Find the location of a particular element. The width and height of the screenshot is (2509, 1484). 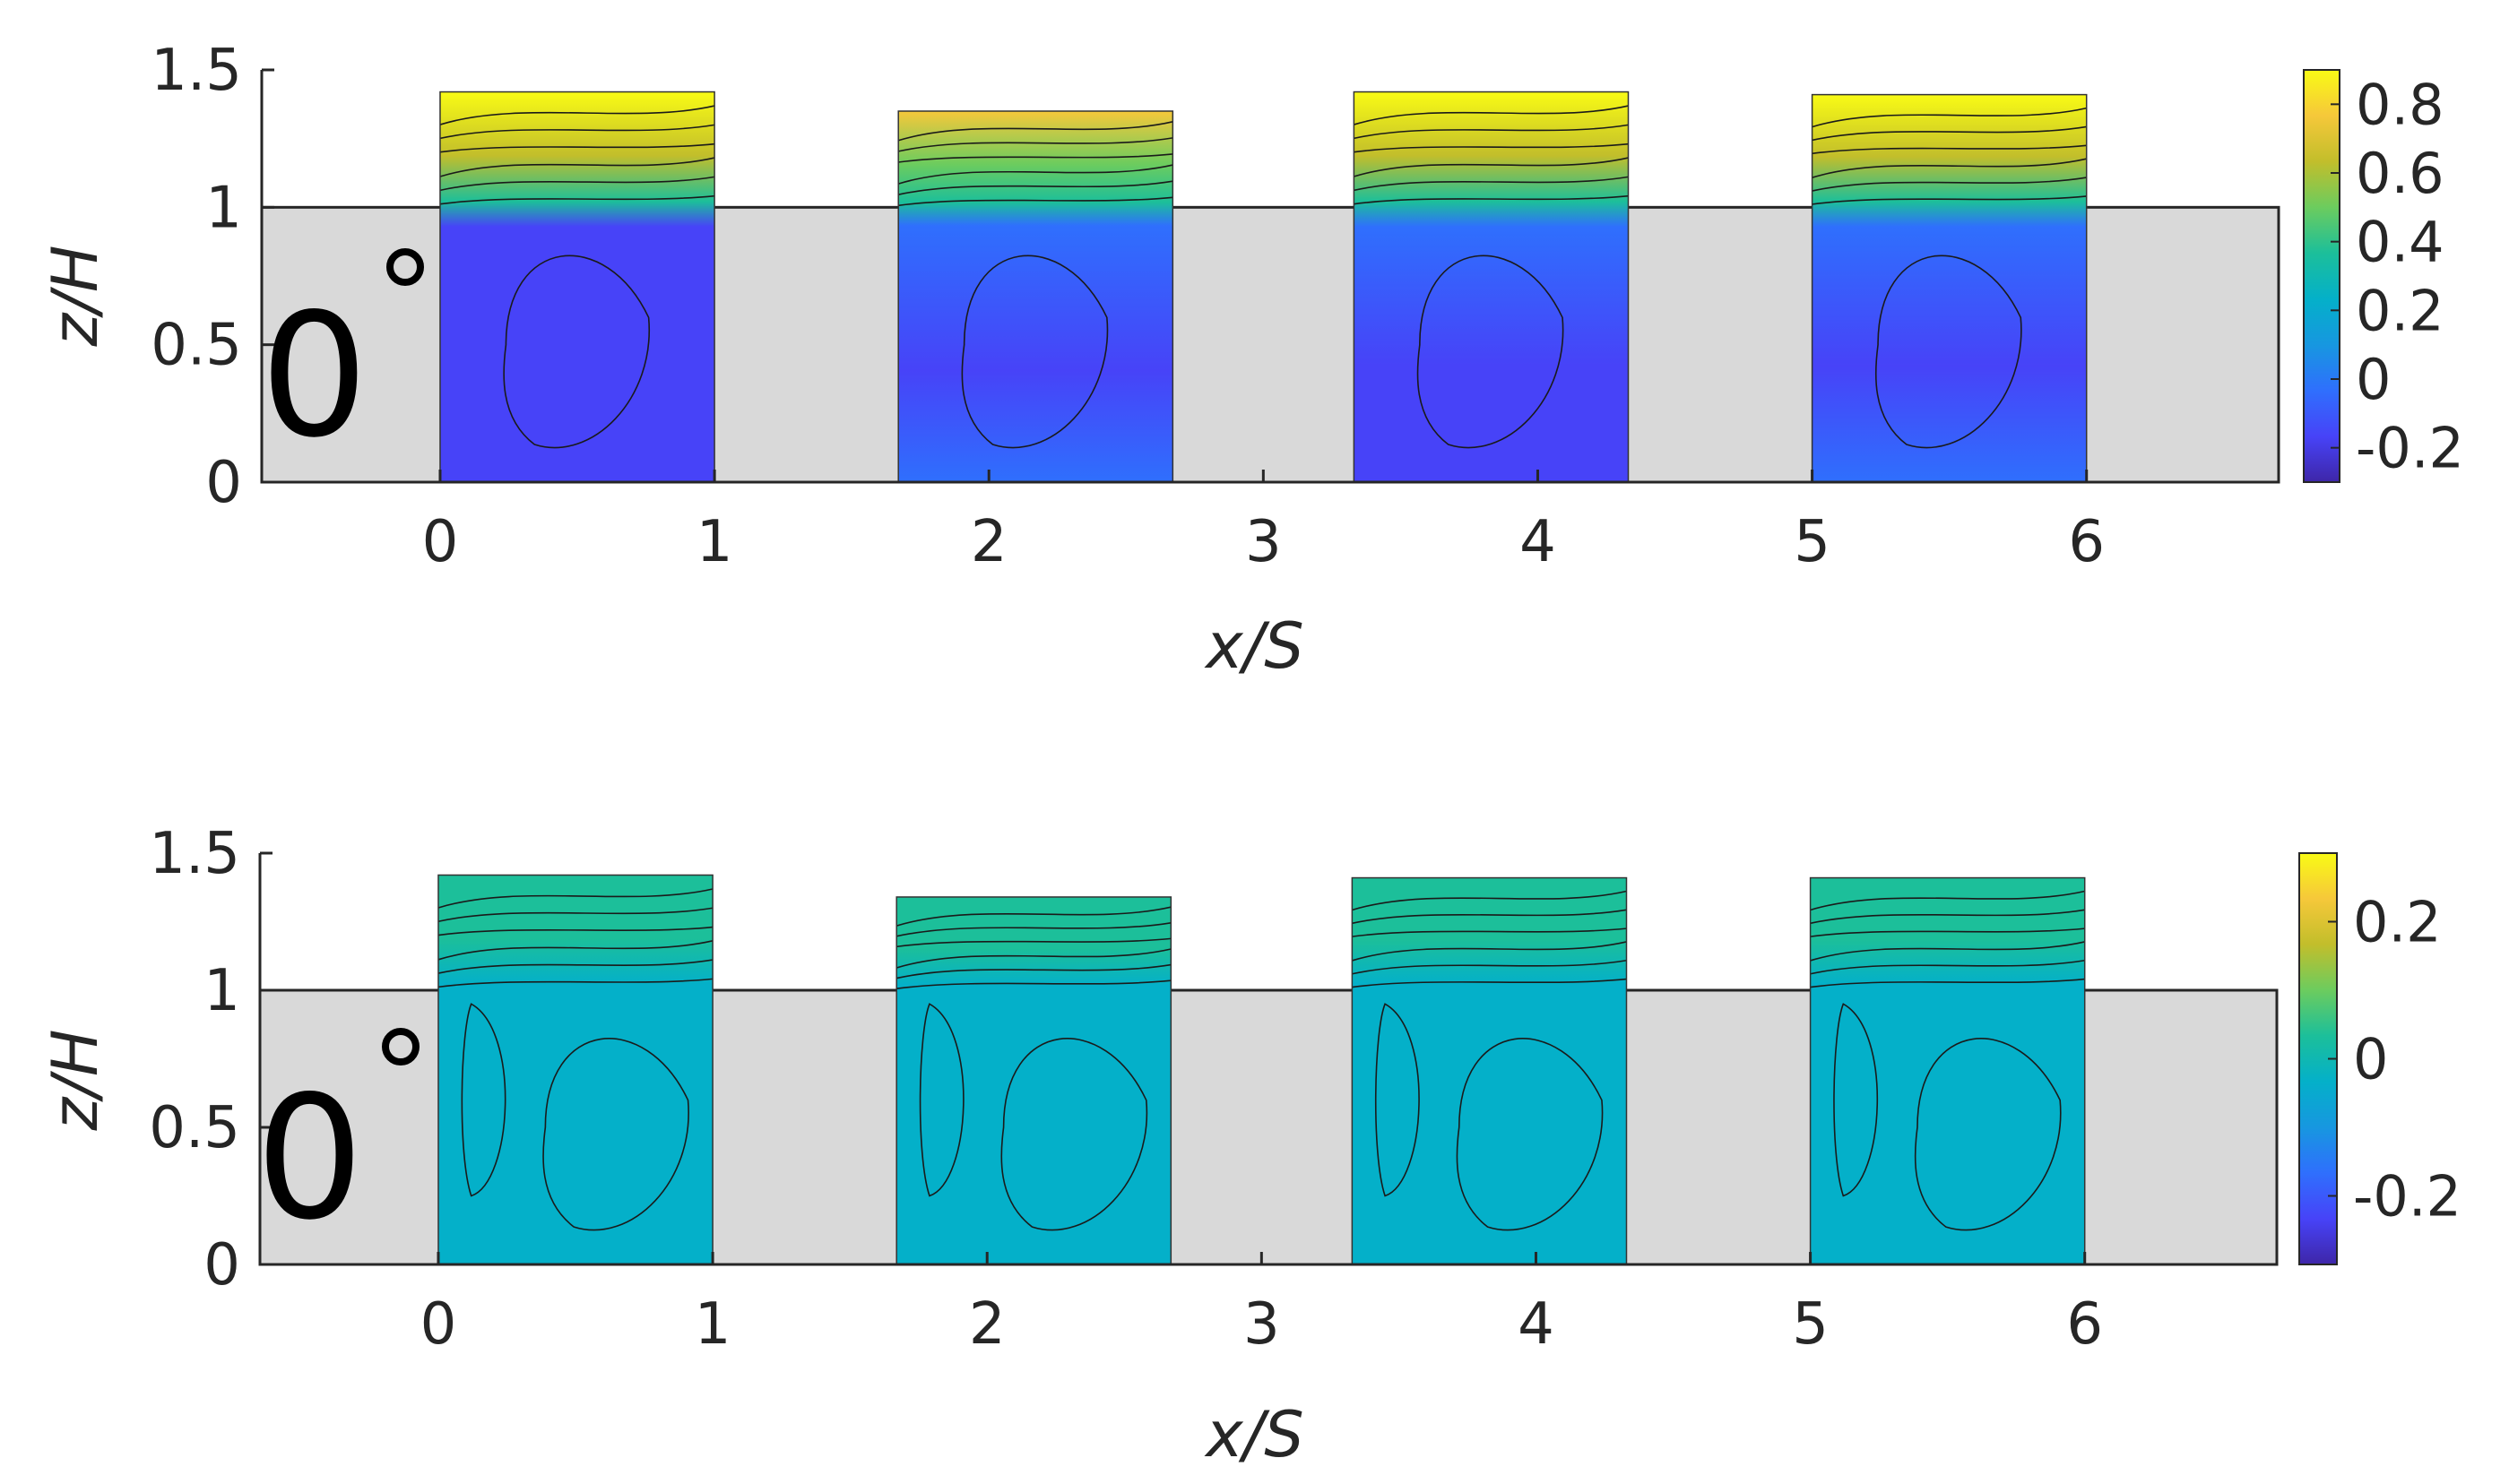

x-tick-labels: 0 1 2 3 4 5 6 is located at coordinates (1261, 1324).